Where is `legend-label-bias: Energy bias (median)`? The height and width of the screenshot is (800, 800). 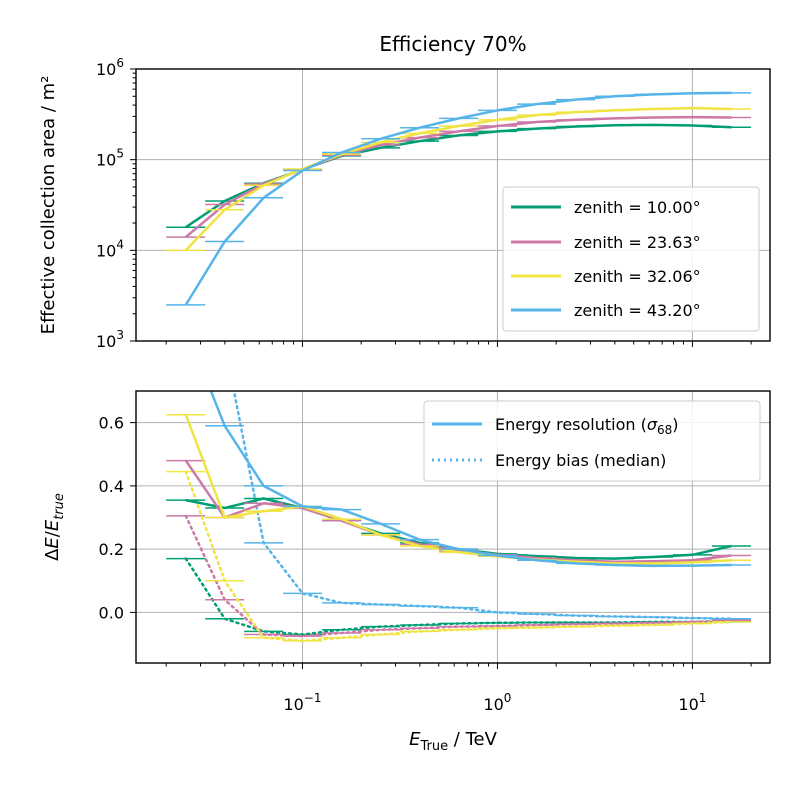 legend-label-bias: Energy bias (median) is located at coordinates (580, 460).